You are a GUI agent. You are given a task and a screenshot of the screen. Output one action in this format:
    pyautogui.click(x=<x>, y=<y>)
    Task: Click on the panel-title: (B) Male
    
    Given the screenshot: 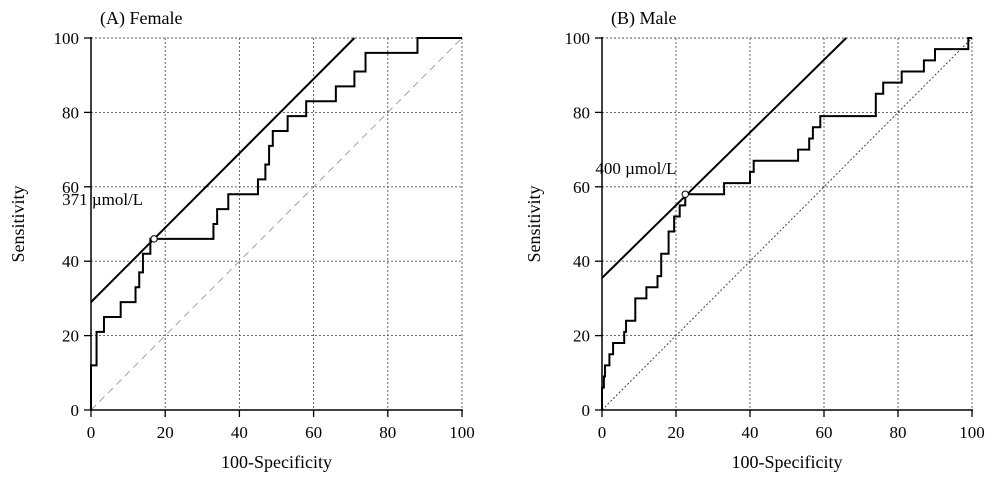 What is the action you would take?
    pyautogui.click(x=643, y=18)
    